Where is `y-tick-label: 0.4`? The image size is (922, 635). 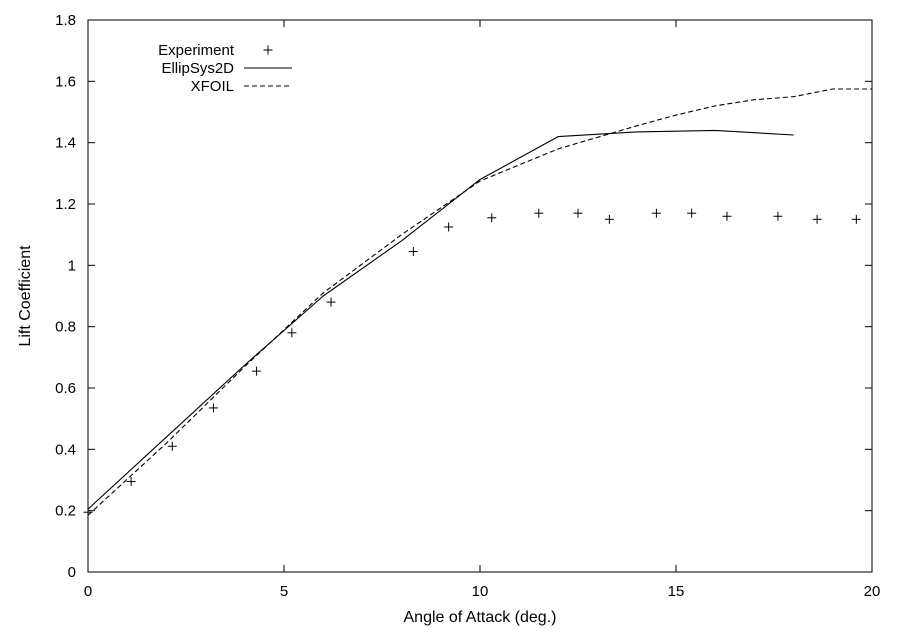
y-tick-label: 0.4 is located at coordinates (65, 449).